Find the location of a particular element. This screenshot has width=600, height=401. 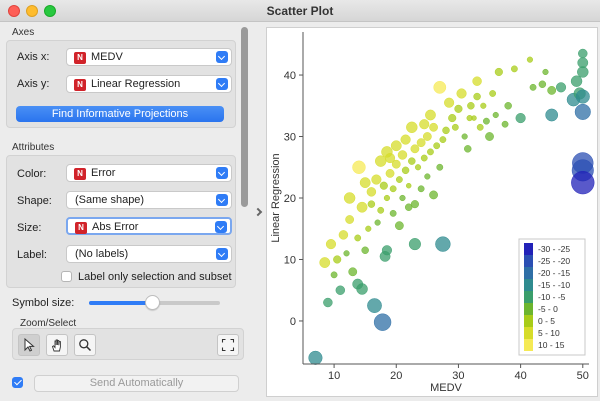

reset-zoom-button is located at coordinates (228, 345).